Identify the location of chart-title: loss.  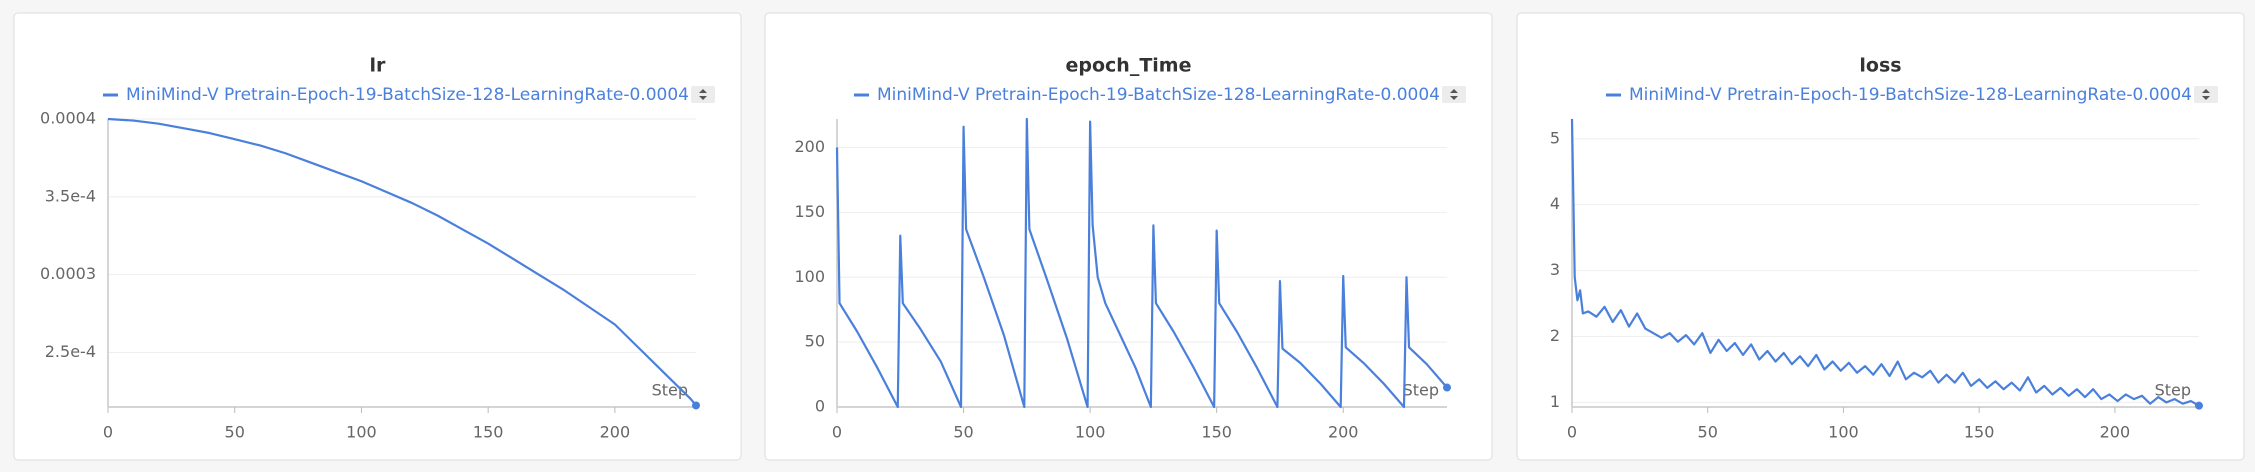
(1880, 66).